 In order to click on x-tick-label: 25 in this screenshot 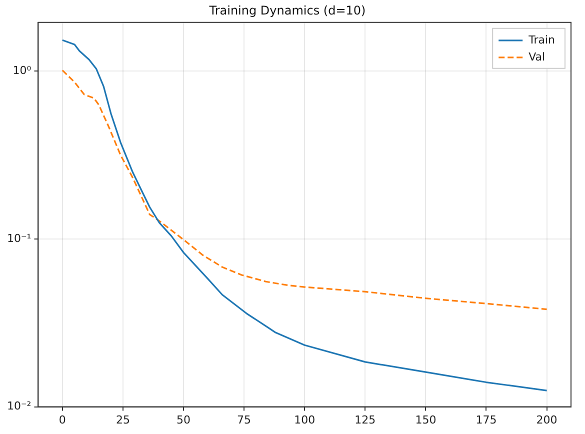, I will do `click(123, 419)`.